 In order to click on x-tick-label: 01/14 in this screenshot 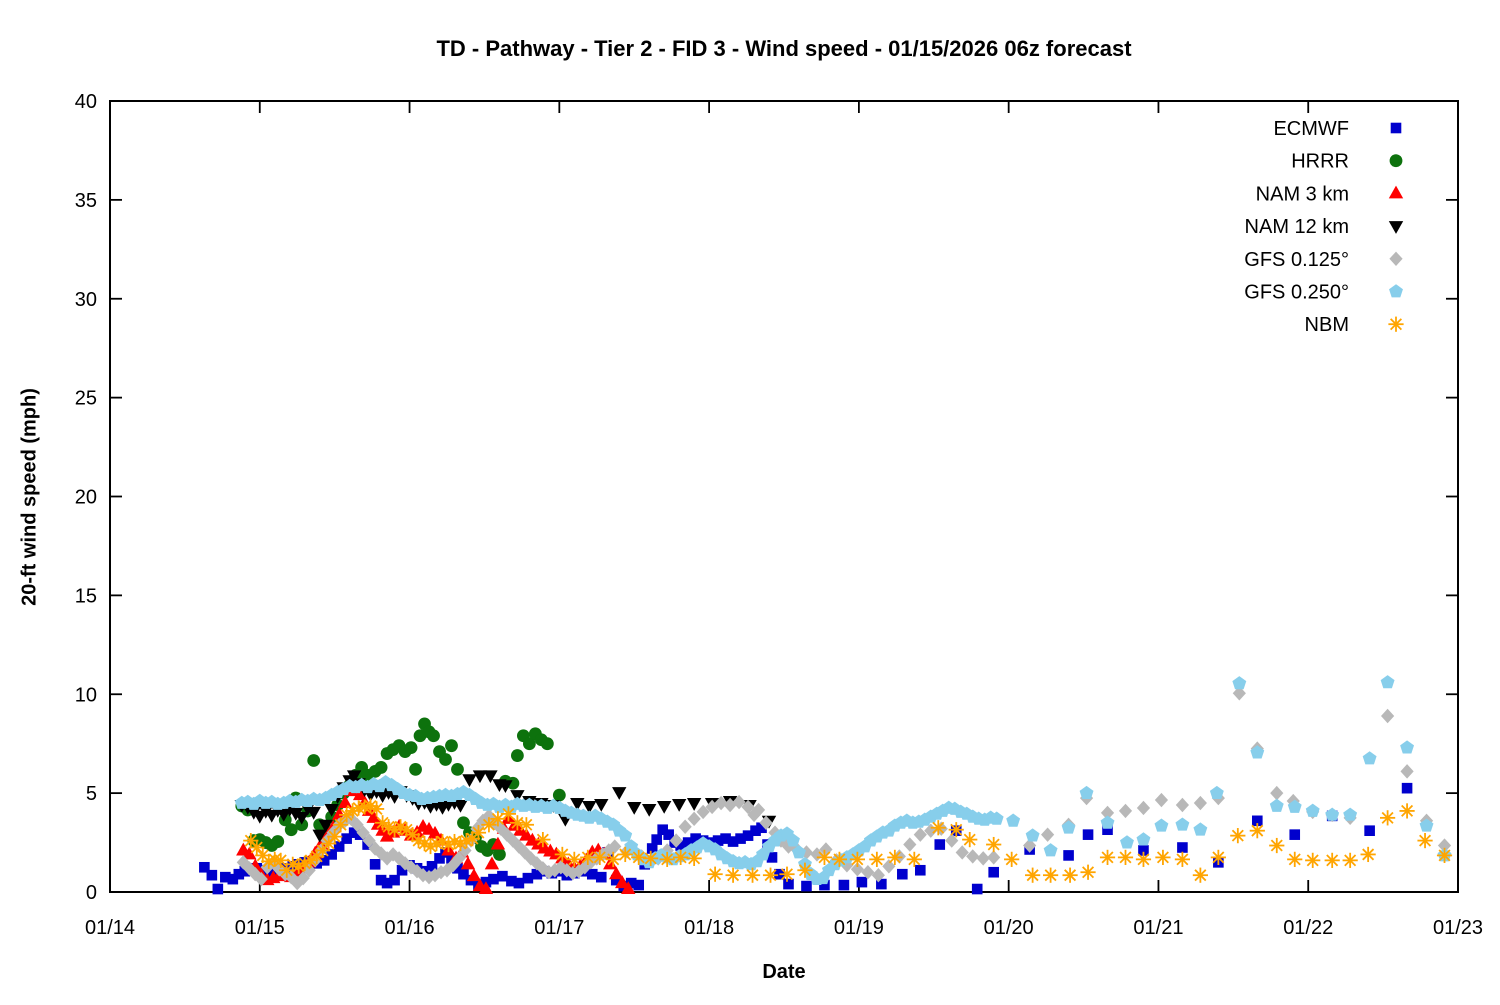, I will do `click(110, 928)`.